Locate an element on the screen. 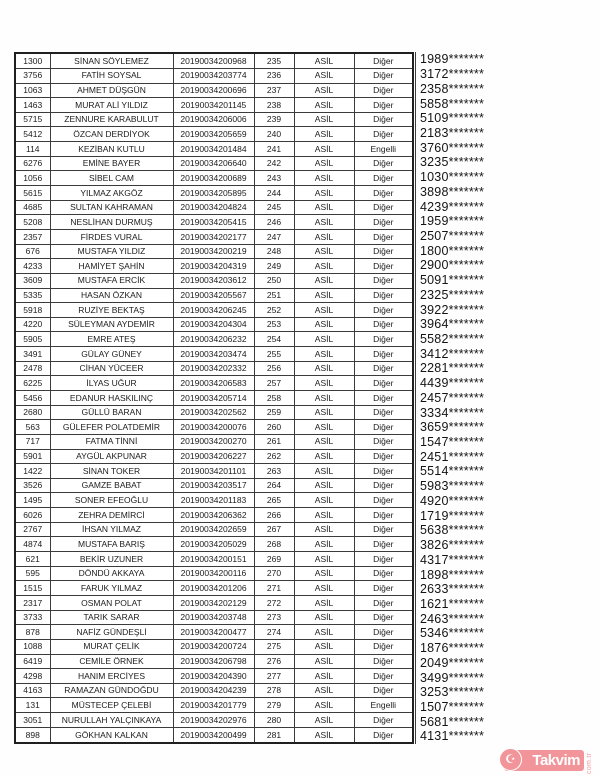 The image size is (600, 776). cell-name: İLYAS UĞUR is located at coordinates (111, 383).